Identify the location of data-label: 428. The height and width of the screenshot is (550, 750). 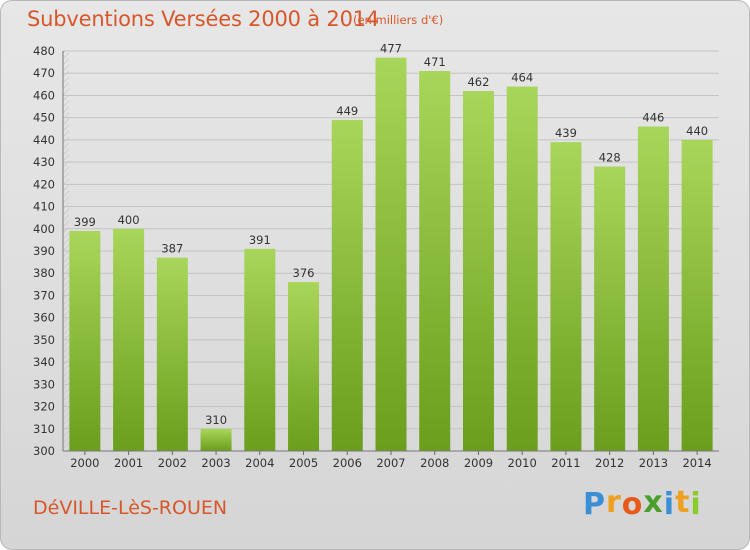
(610, 158).